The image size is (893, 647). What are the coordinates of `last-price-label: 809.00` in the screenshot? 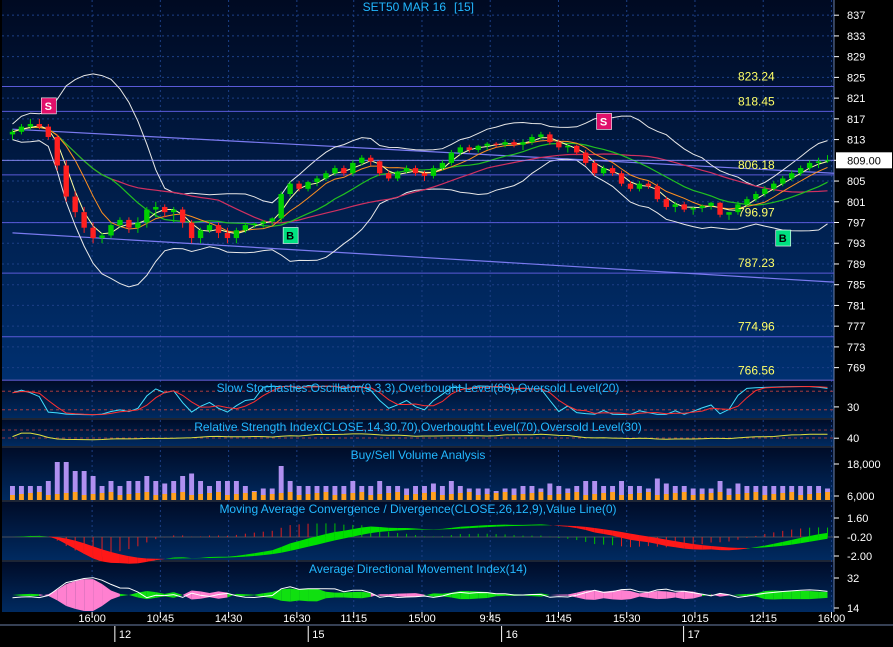 It's located at (864, 161).